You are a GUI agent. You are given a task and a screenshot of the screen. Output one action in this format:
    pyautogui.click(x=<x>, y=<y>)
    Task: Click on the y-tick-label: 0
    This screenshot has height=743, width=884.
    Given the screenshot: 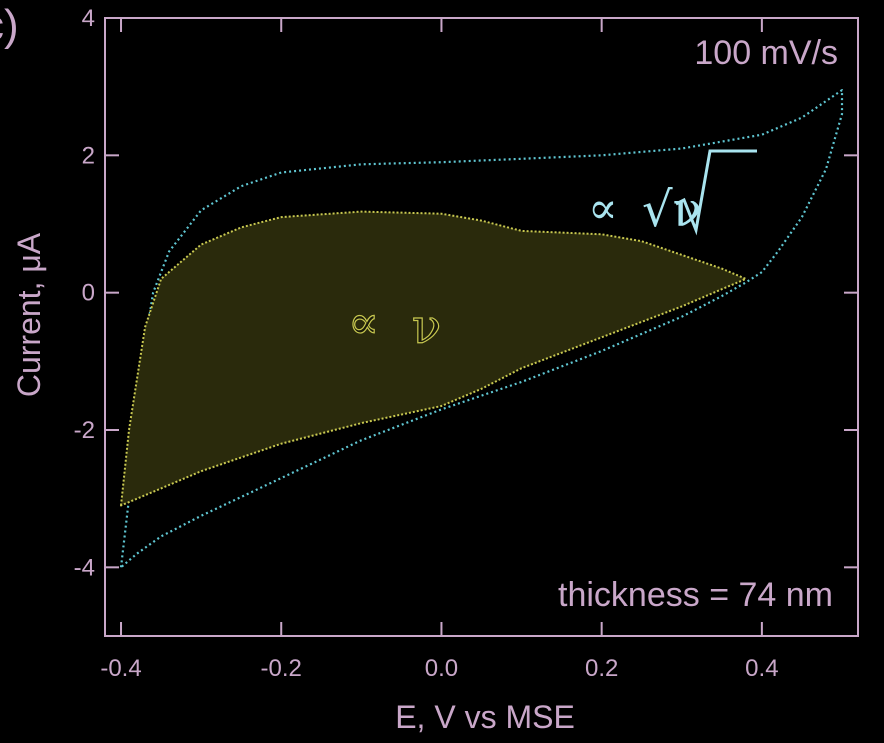 What is the action you would take?
    pyautogui.click(x=88, y=293)
    